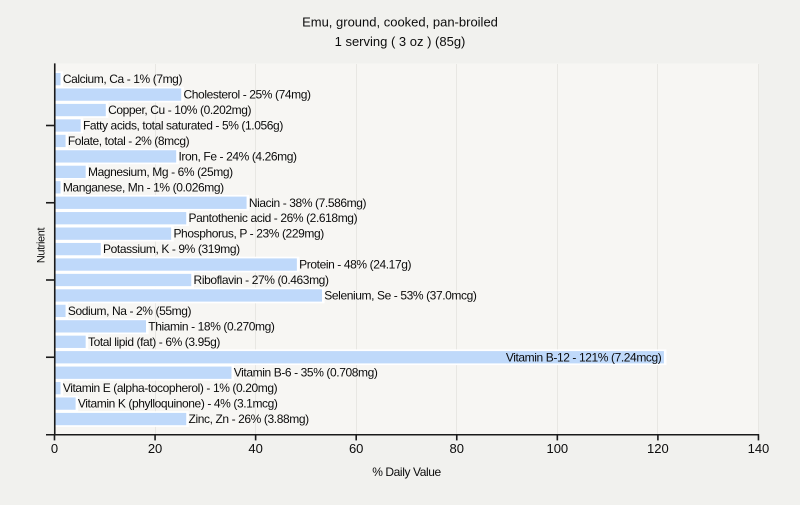 Image resolution: width=800 pixels, height=505 pixels. I want to click on svg-text: 140, so click(759, 448).